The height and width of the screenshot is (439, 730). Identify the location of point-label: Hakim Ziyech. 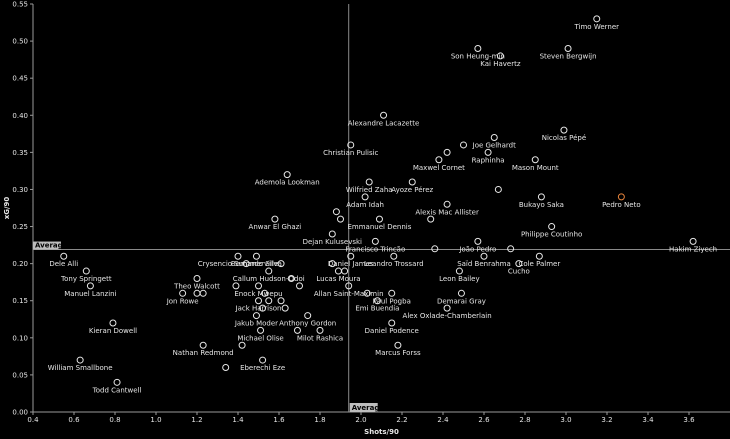
(693, 249).